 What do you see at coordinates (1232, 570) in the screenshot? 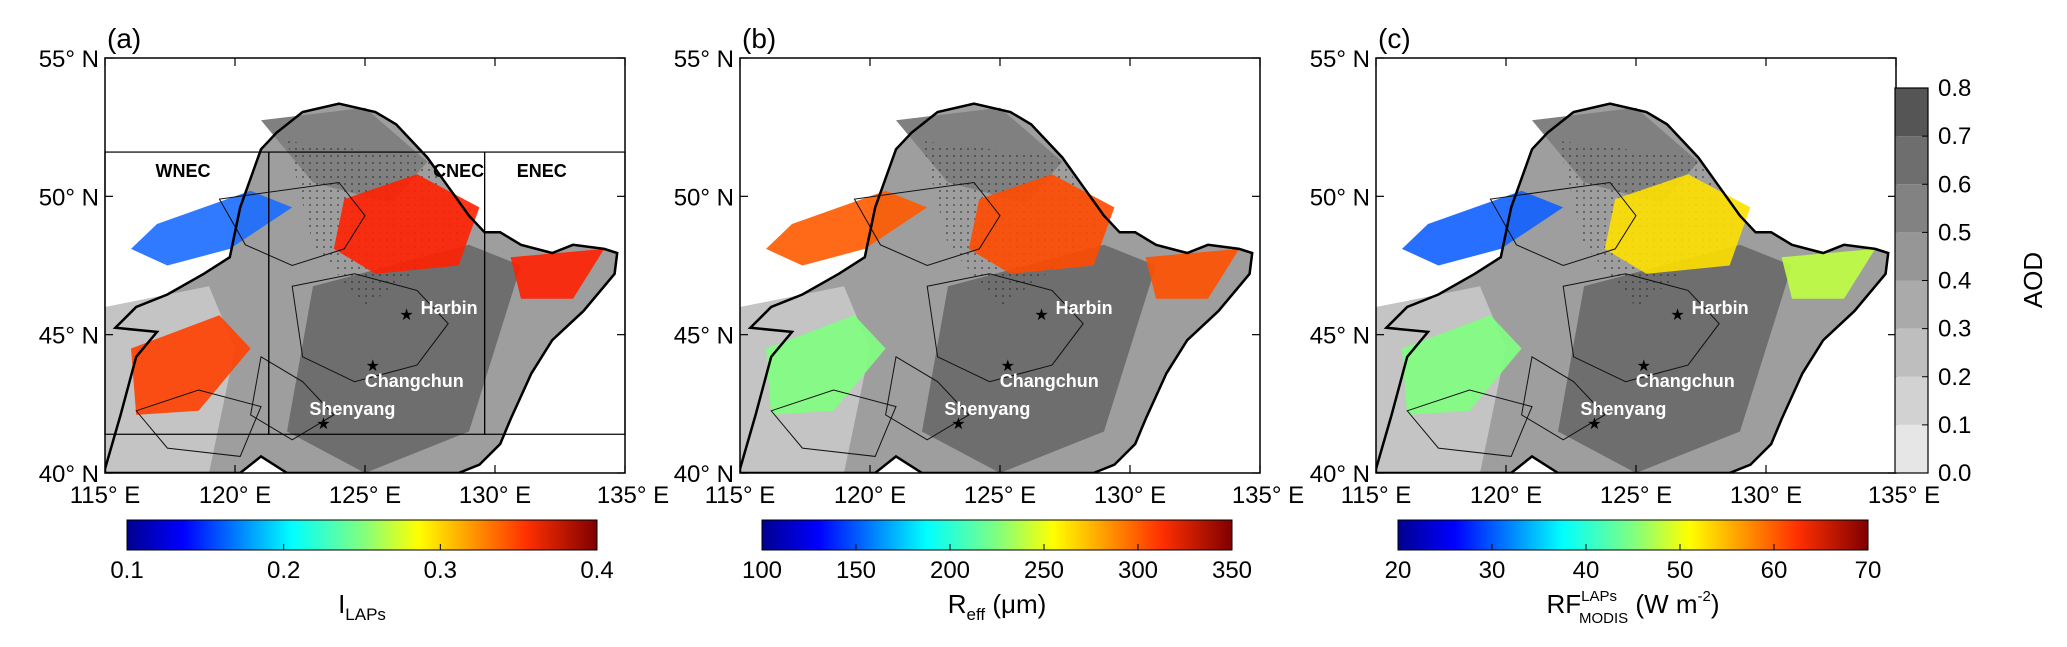
I see `colorbar-tick-label: 350` at bounding box center [1232, 570].